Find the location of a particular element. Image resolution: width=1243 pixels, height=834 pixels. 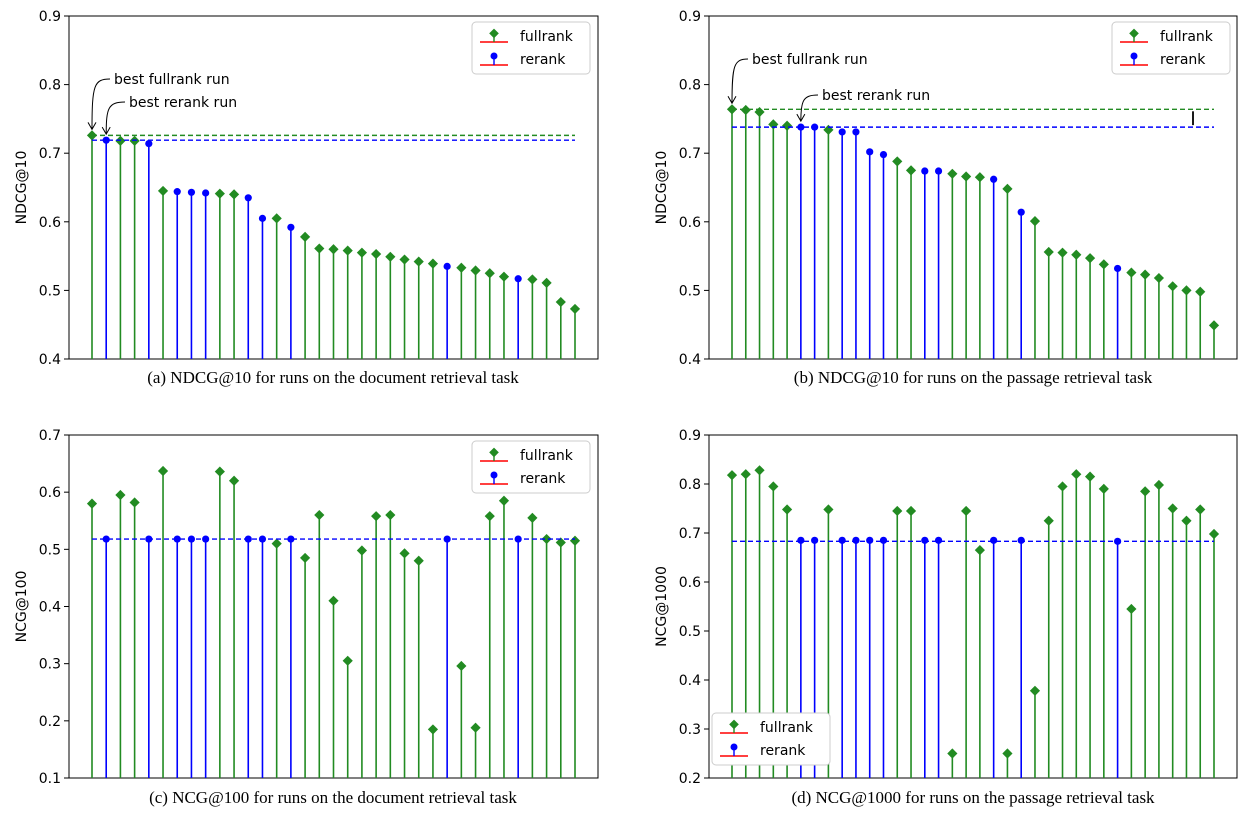

annotation-label: best rerank run is located at coordinates (876, 96).